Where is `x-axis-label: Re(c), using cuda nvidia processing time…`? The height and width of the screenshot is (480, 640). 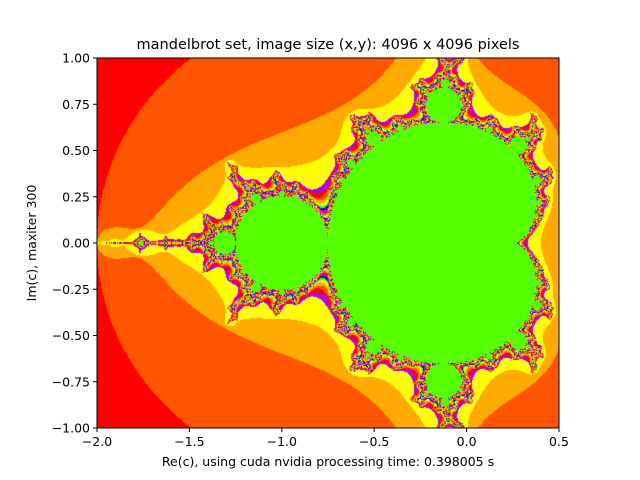
x-axis-label: Re(c), using cuda nvidia processing time… is located at coordinates (328, 461).